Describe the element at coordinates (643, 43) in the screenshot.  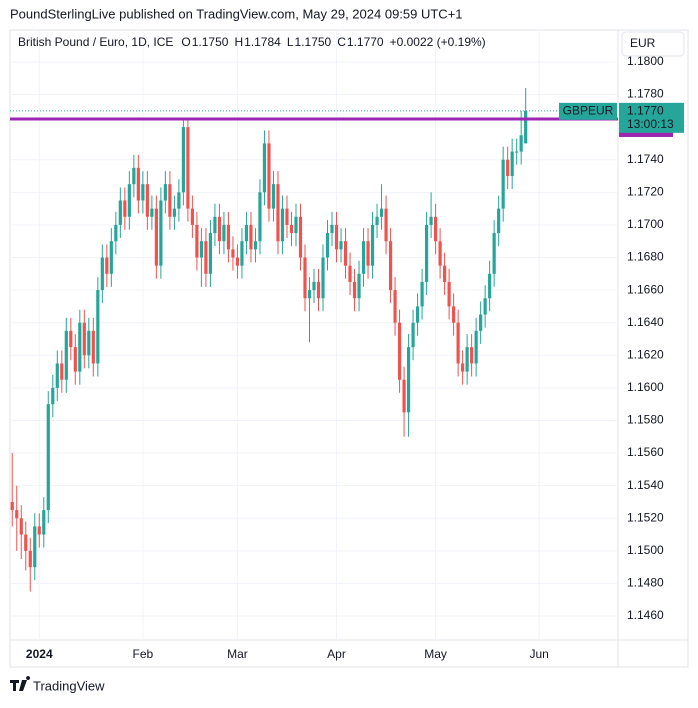
I see `currency: EUR` at that location.